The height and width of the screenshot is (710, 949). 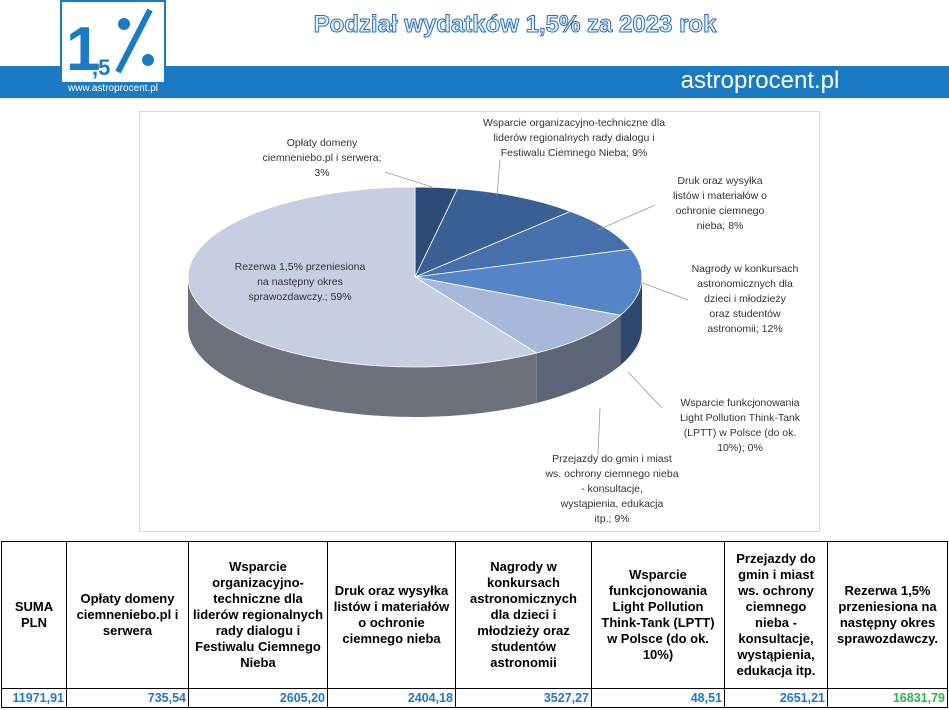 I want to click on logo-main: 1, so click(x=83, y=49).